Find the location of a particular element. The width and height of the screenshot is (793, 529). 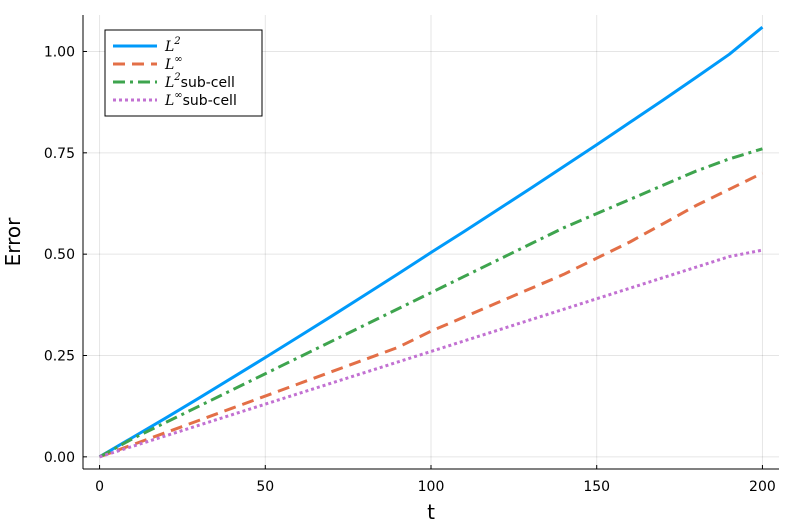

y-tick-label: 0.25 is located at coordinates (59, 357).